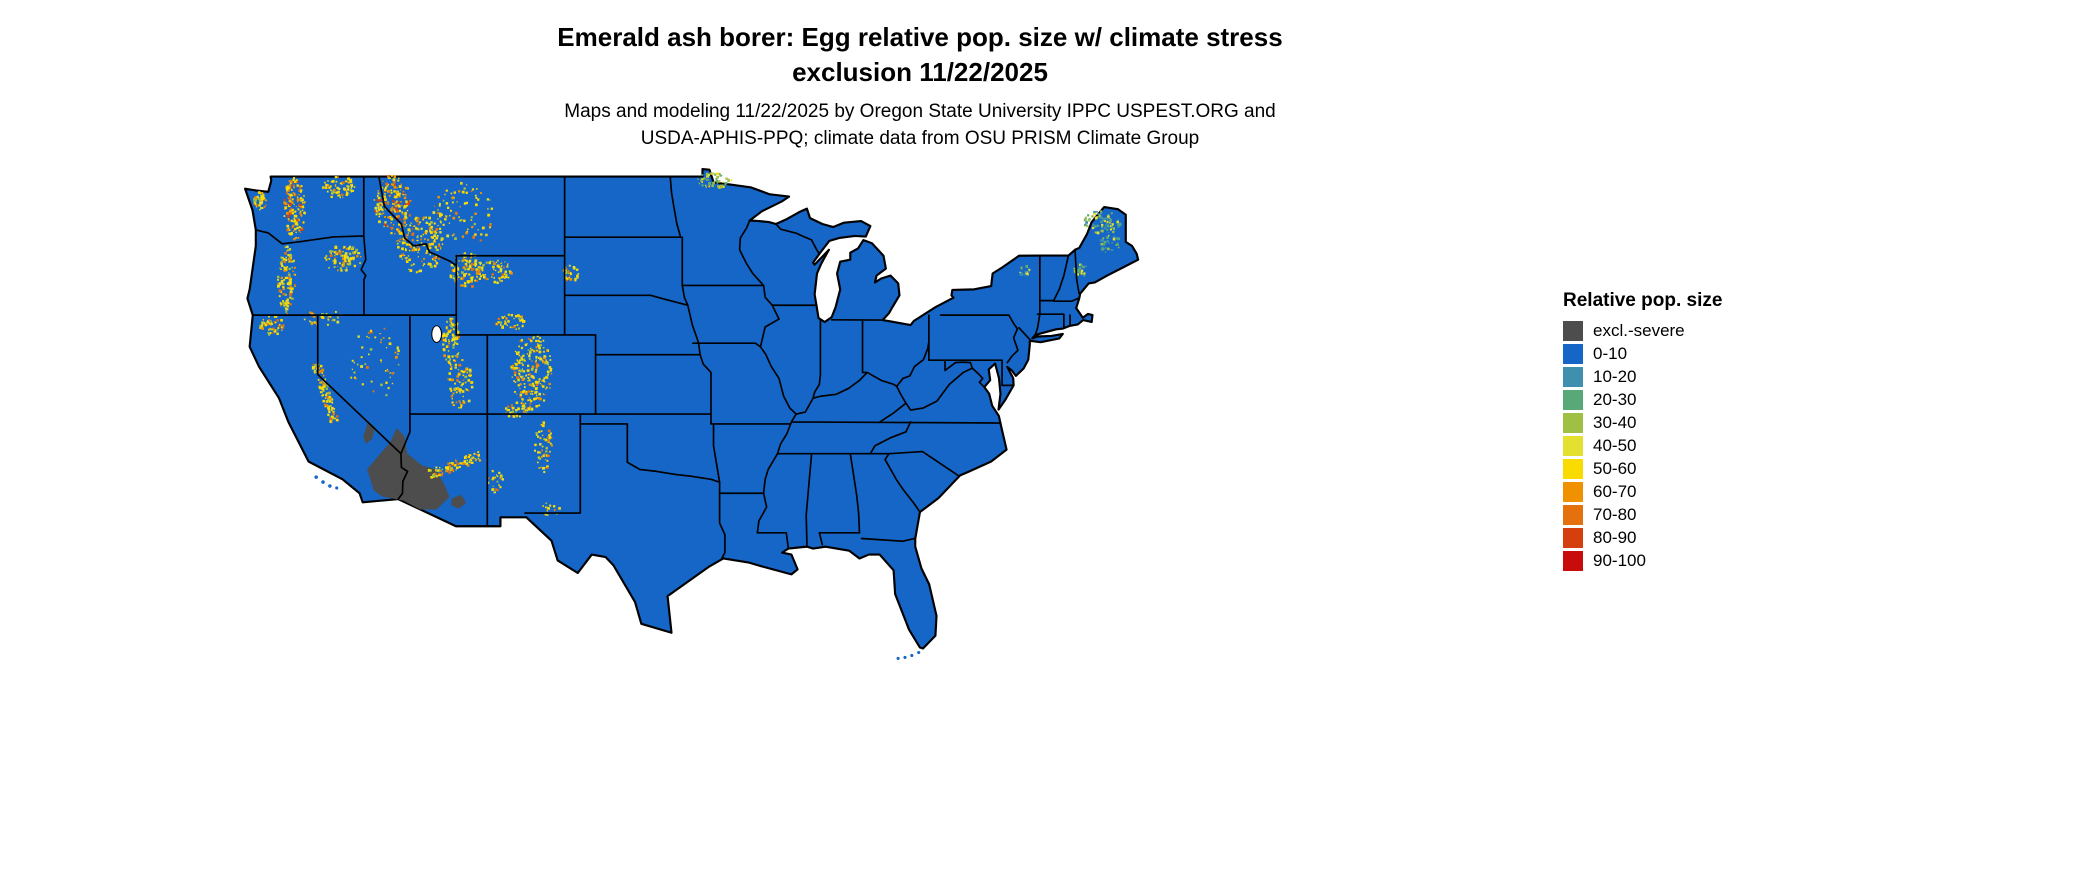  What do you see at coordinates (1615, 445) in the screenshot?
I see `legend-entry-label: 40-50` at bounding box center [1615, 445].